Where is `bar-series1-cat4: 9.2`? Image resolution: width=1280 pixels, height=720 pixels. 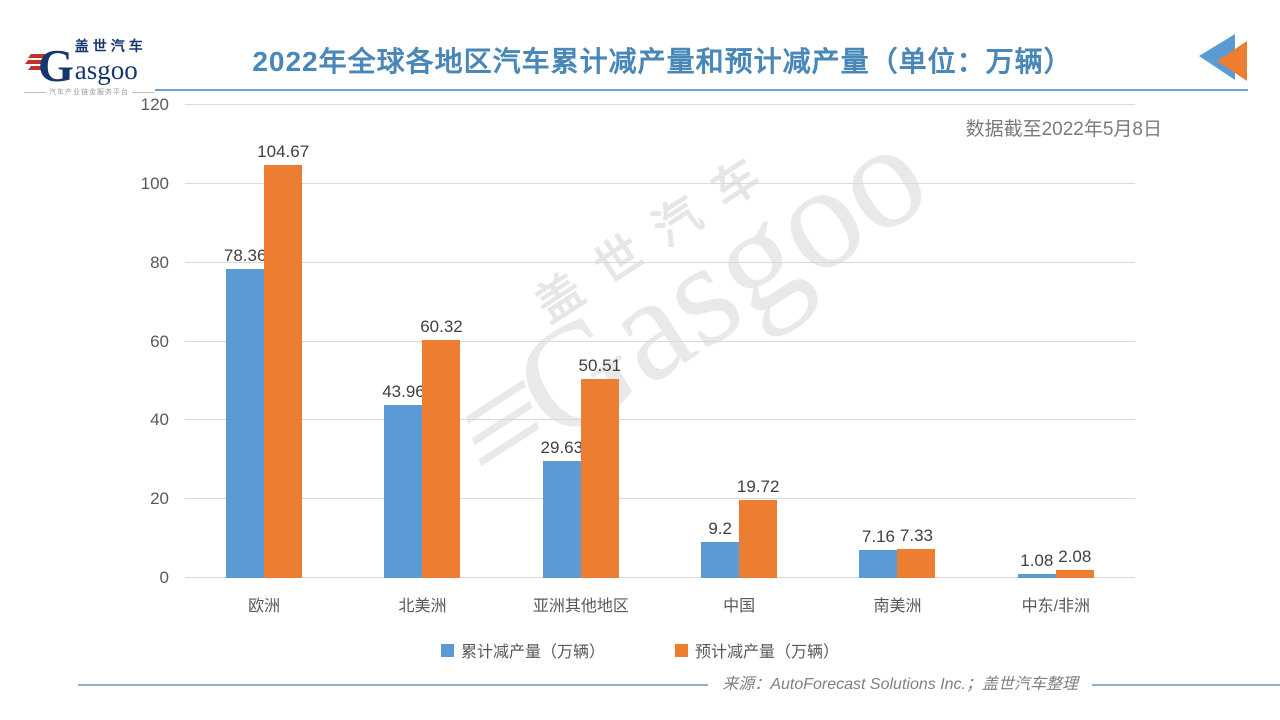 bar-series1-cat4: 9.2 is located at coordinates (720, 548).